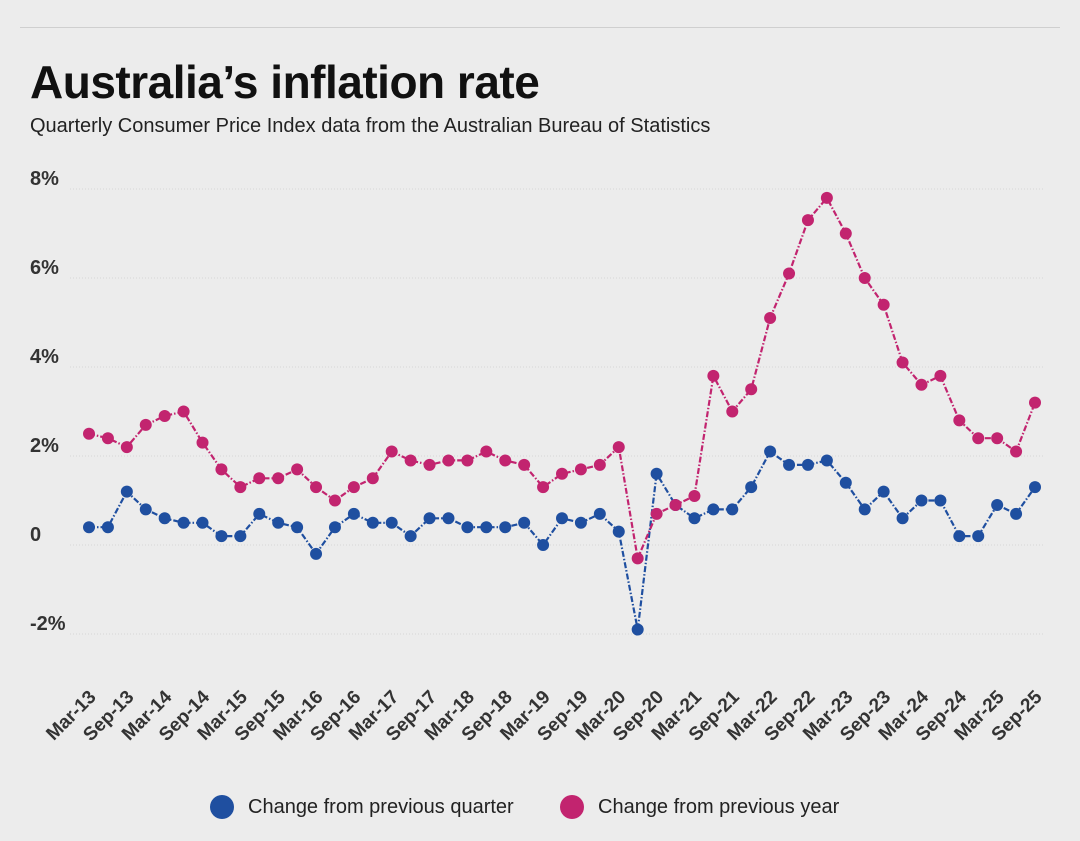 The width and height of the screenshot is (1080, 841). I want to click on legend-label-year: Change from previous year, so click(719, 806).